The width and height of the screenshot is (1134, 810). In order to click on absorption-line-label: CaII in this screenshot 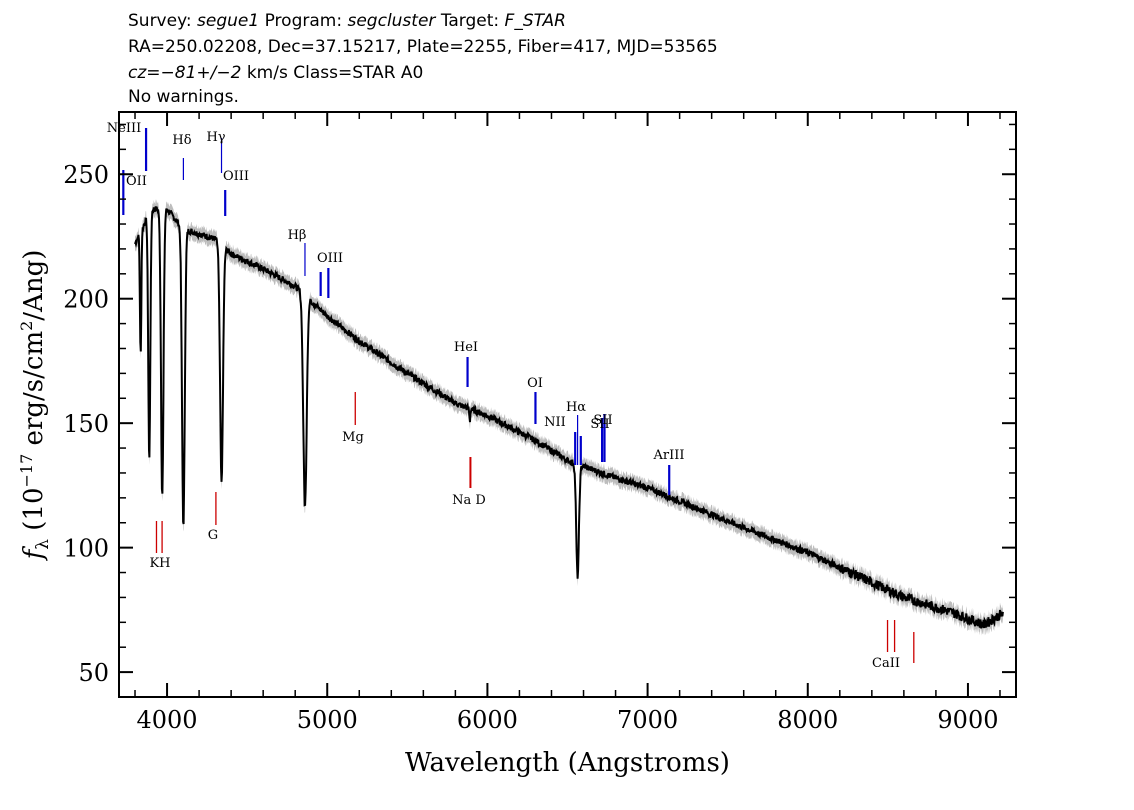, I will do `click(886, 663)`.